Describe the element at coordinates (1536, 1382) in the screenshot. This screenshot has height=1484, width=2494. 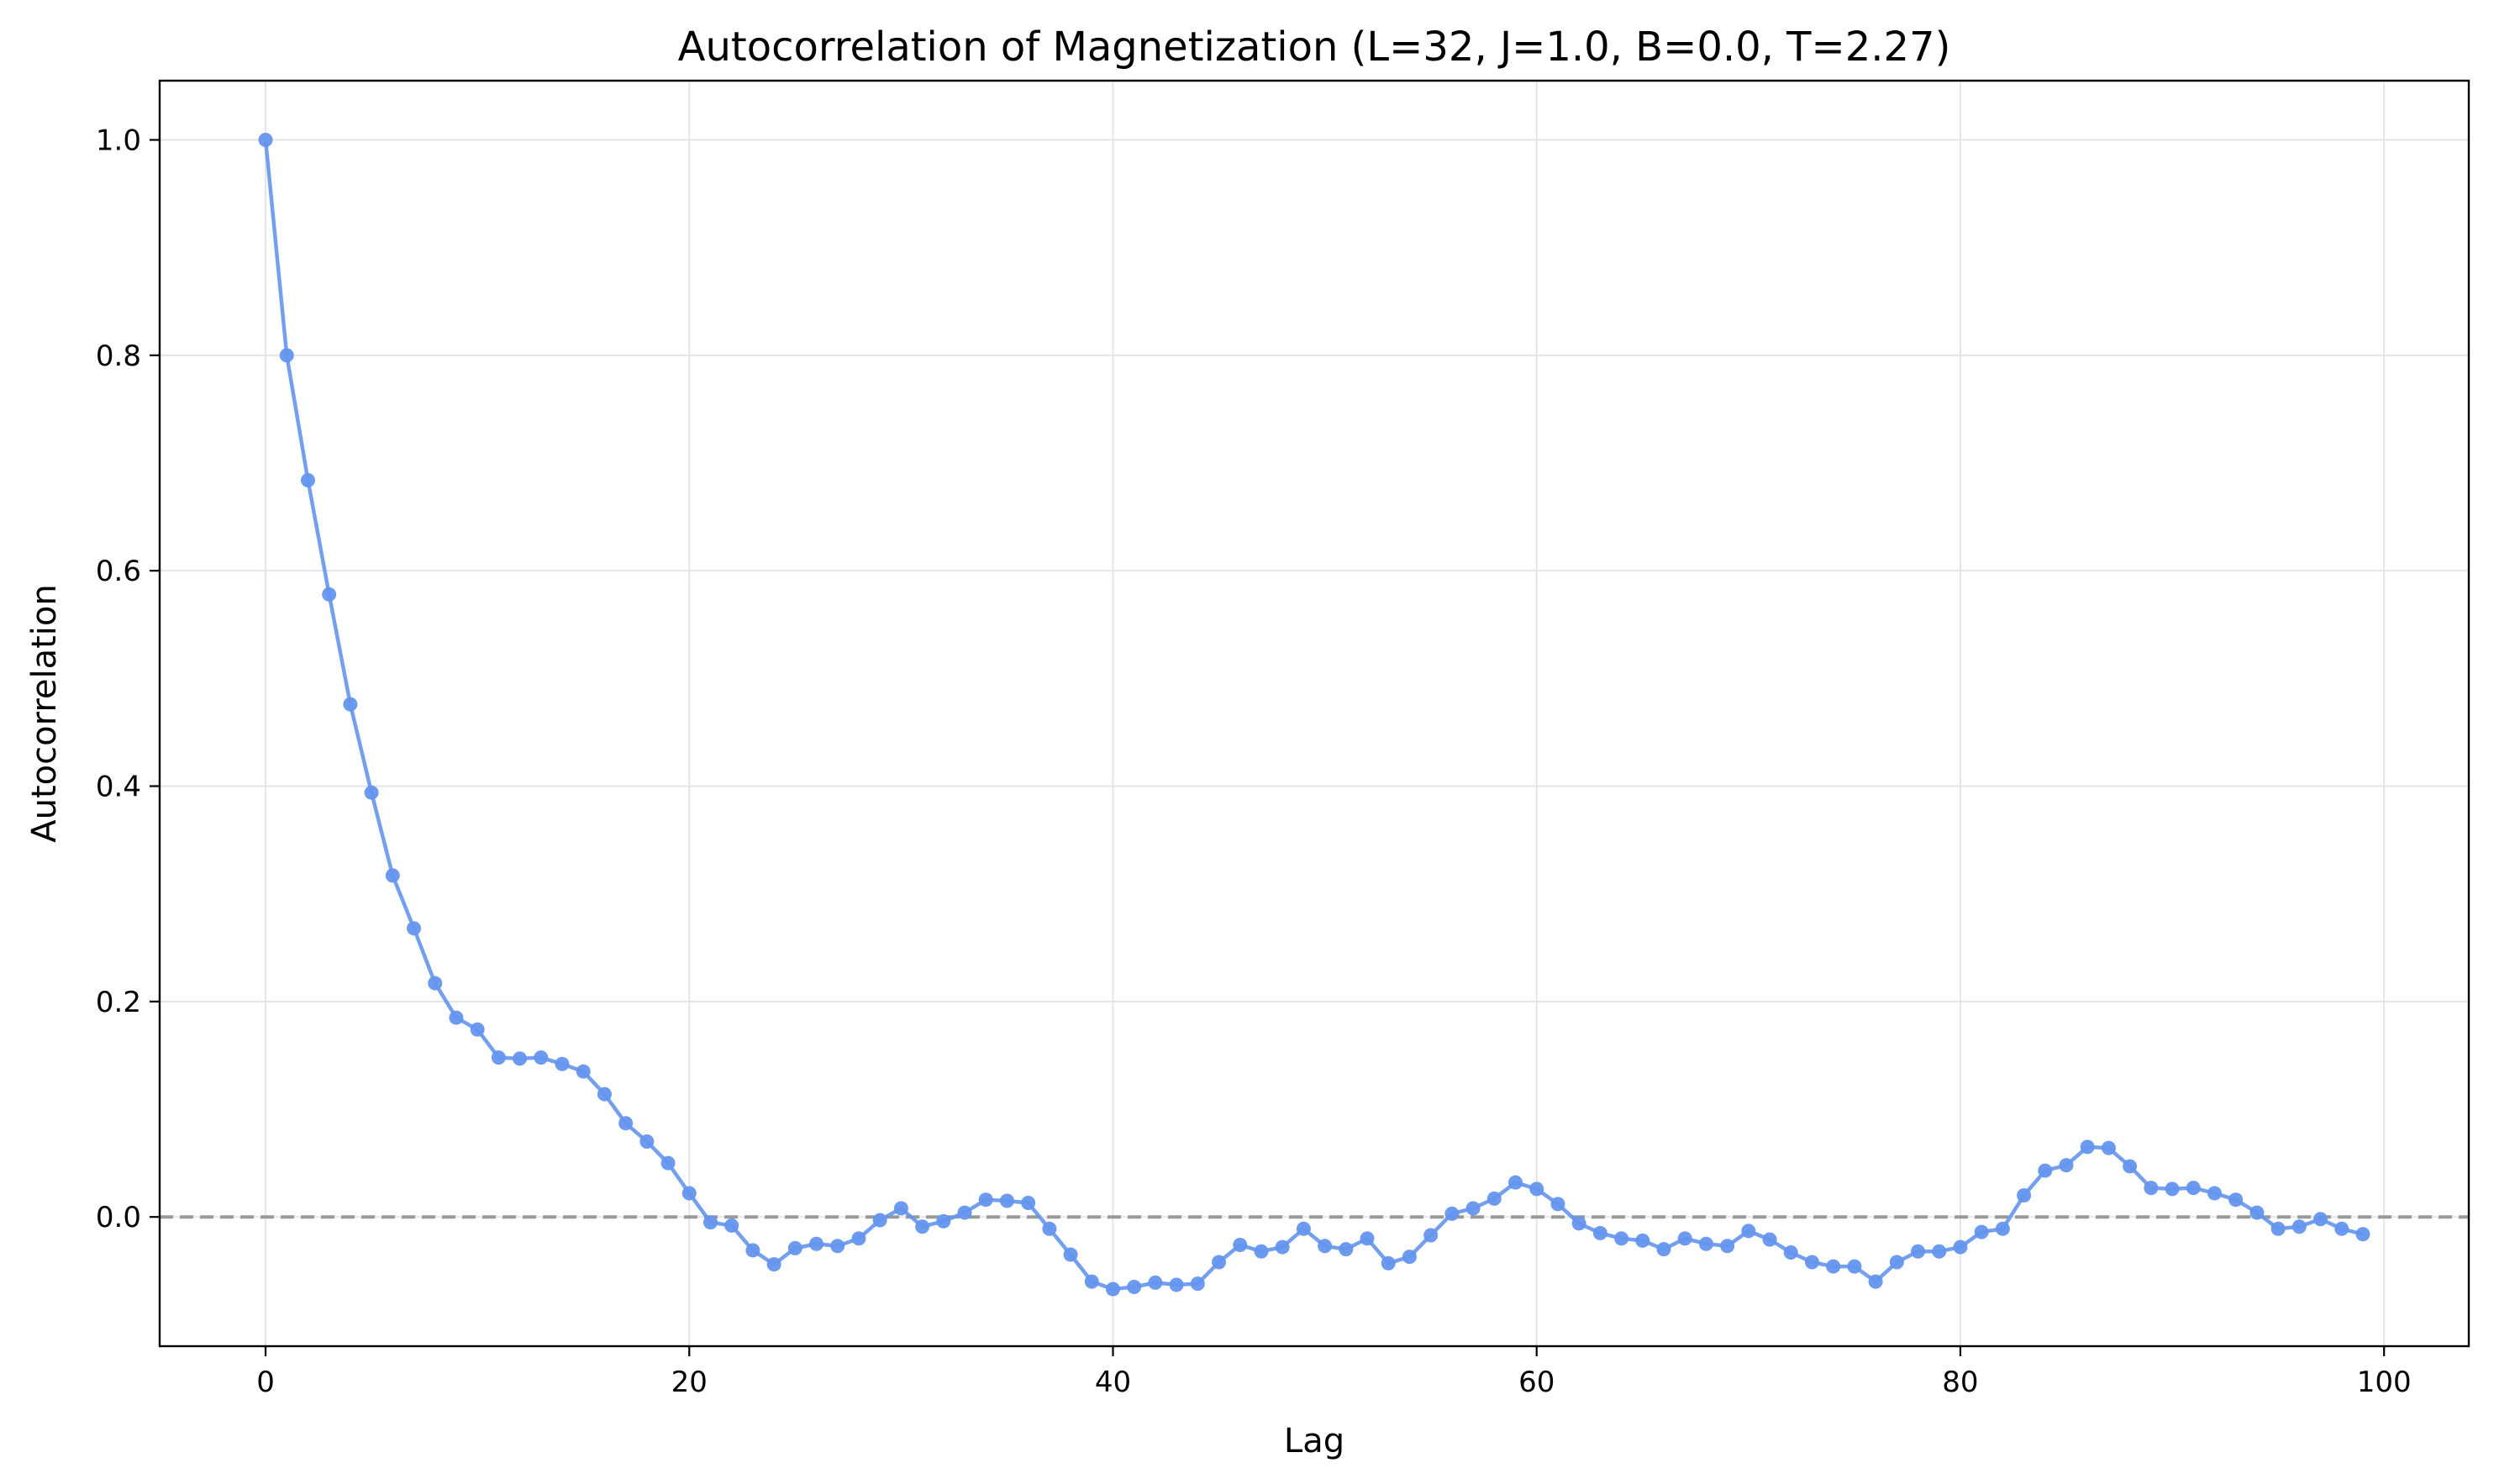
I see `x-tick-label: 60` at that location.